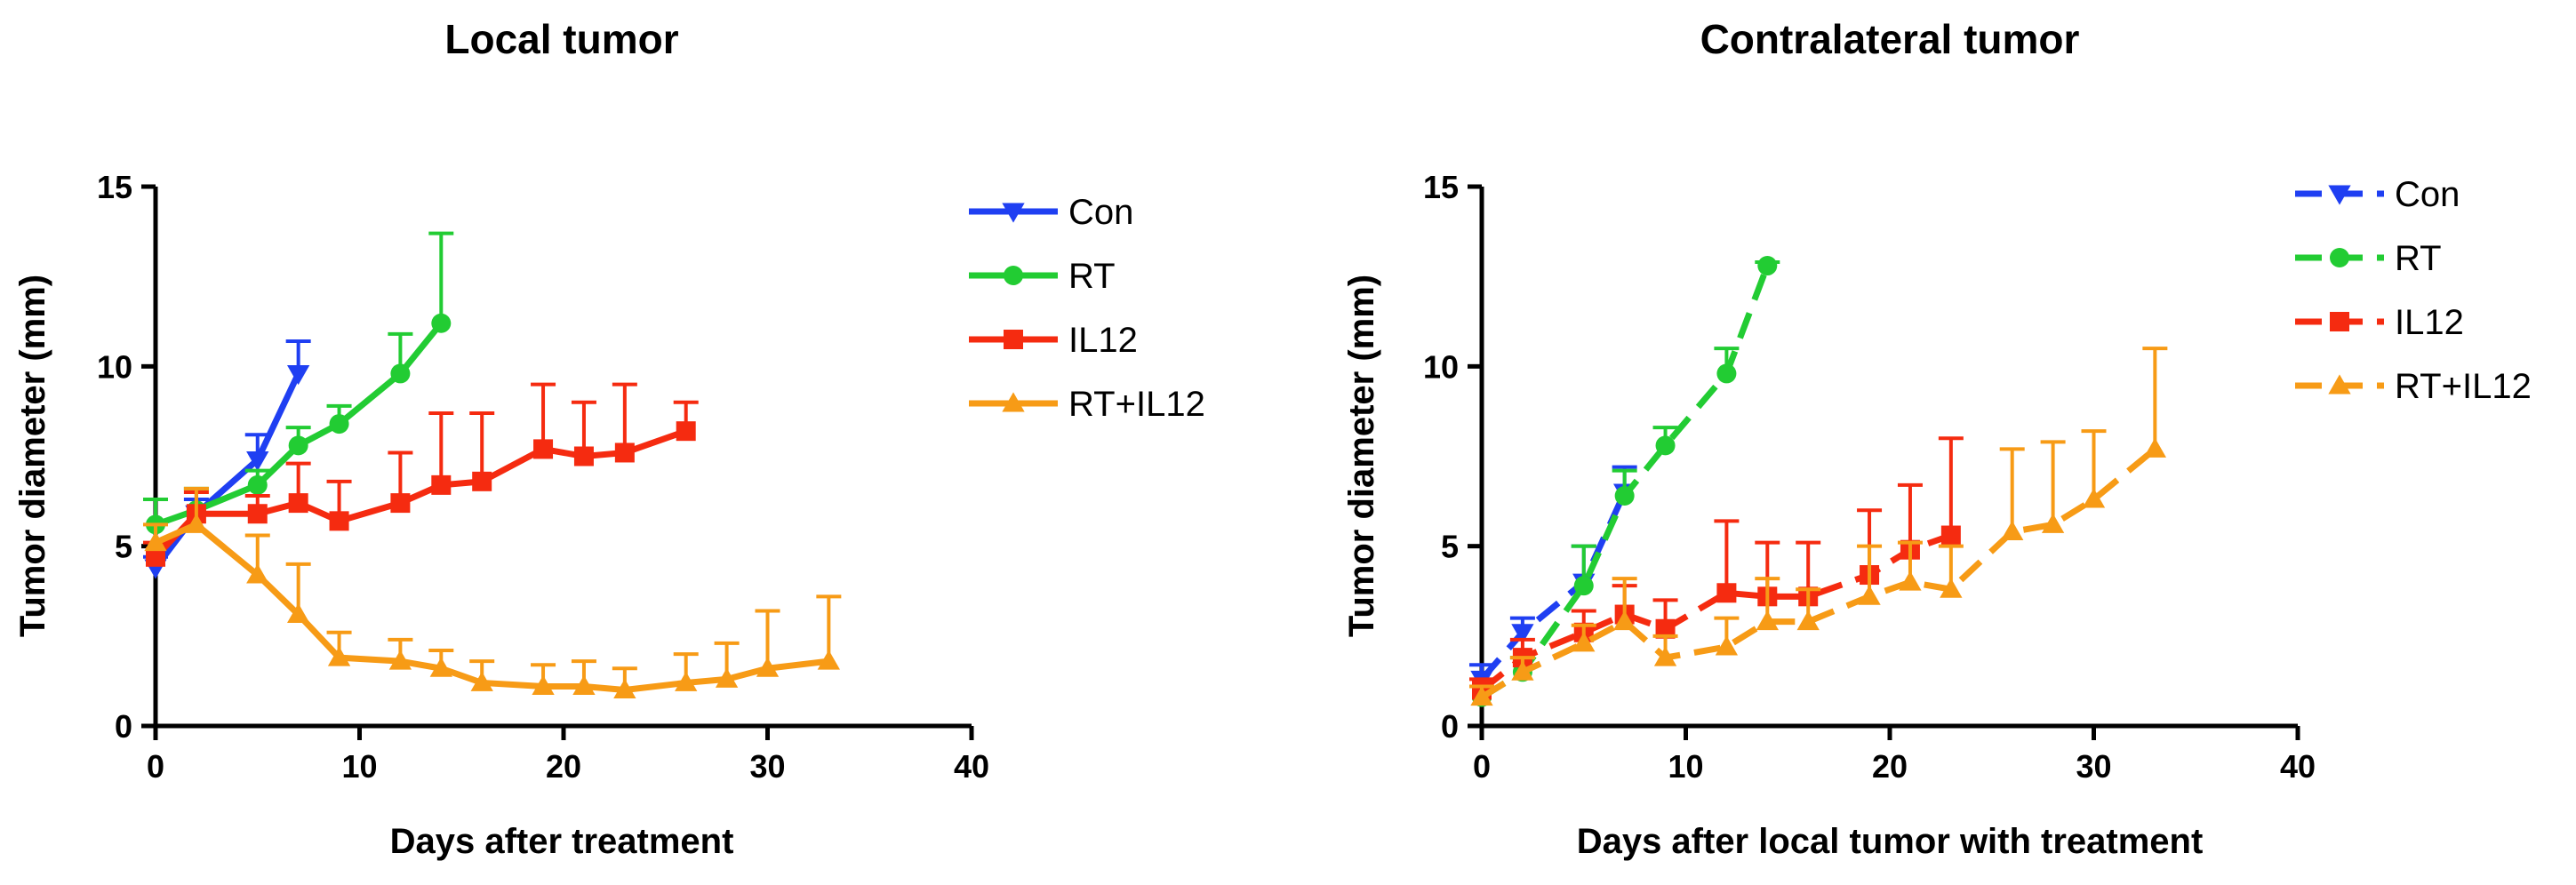 The image size is (2576, 885). Describe the element at coordinates (1042, 276) in the screenshot. I see `legend-item: RT` at that location.